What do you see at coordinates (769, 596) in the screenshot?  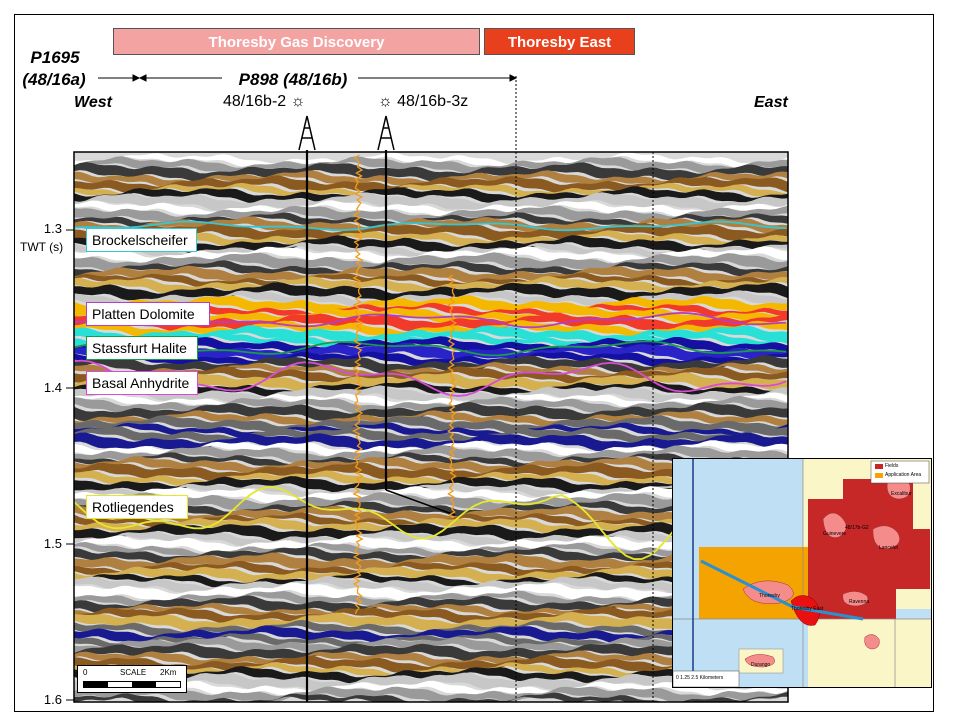 I see `map-label-thoresby: Thoresby` at bounding box center [769, 596].